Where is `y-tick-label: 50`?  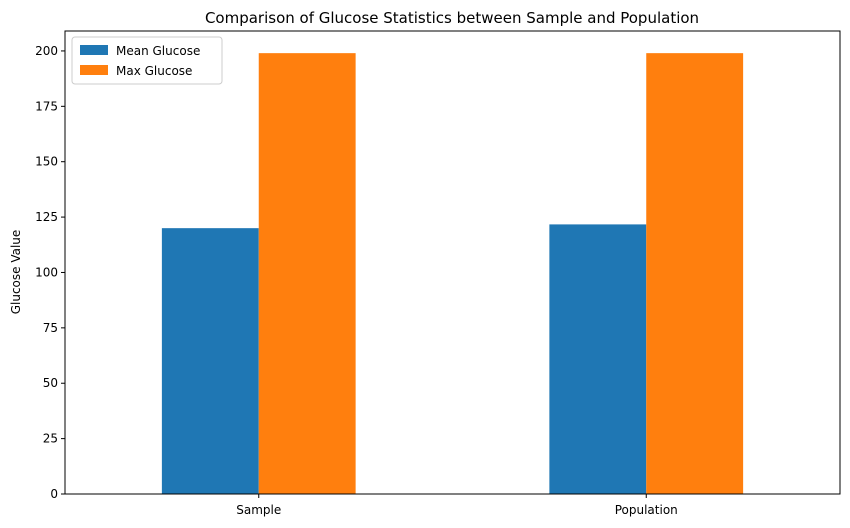 y-tick-label: 50 is located at coordinates (50, 383).